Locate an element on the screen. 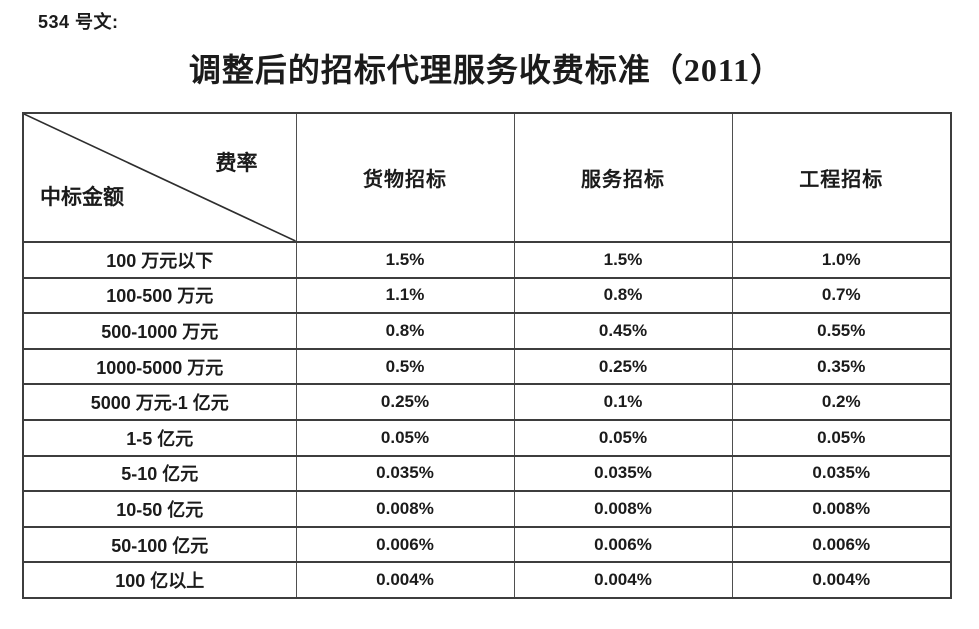 The image size is (979, 629). row-label-cell: 5-10 亿元 is located at coordinates (159, 473).